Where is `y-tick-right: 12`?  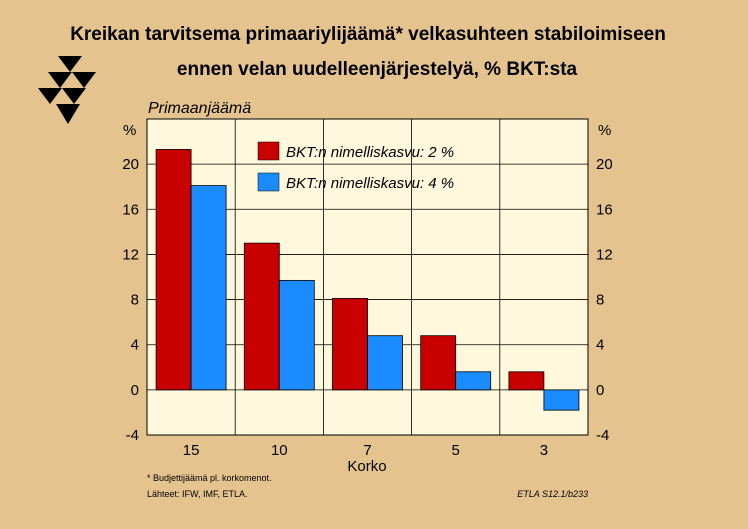
y-tick-right: 12 is located at coordinates (604, 254).